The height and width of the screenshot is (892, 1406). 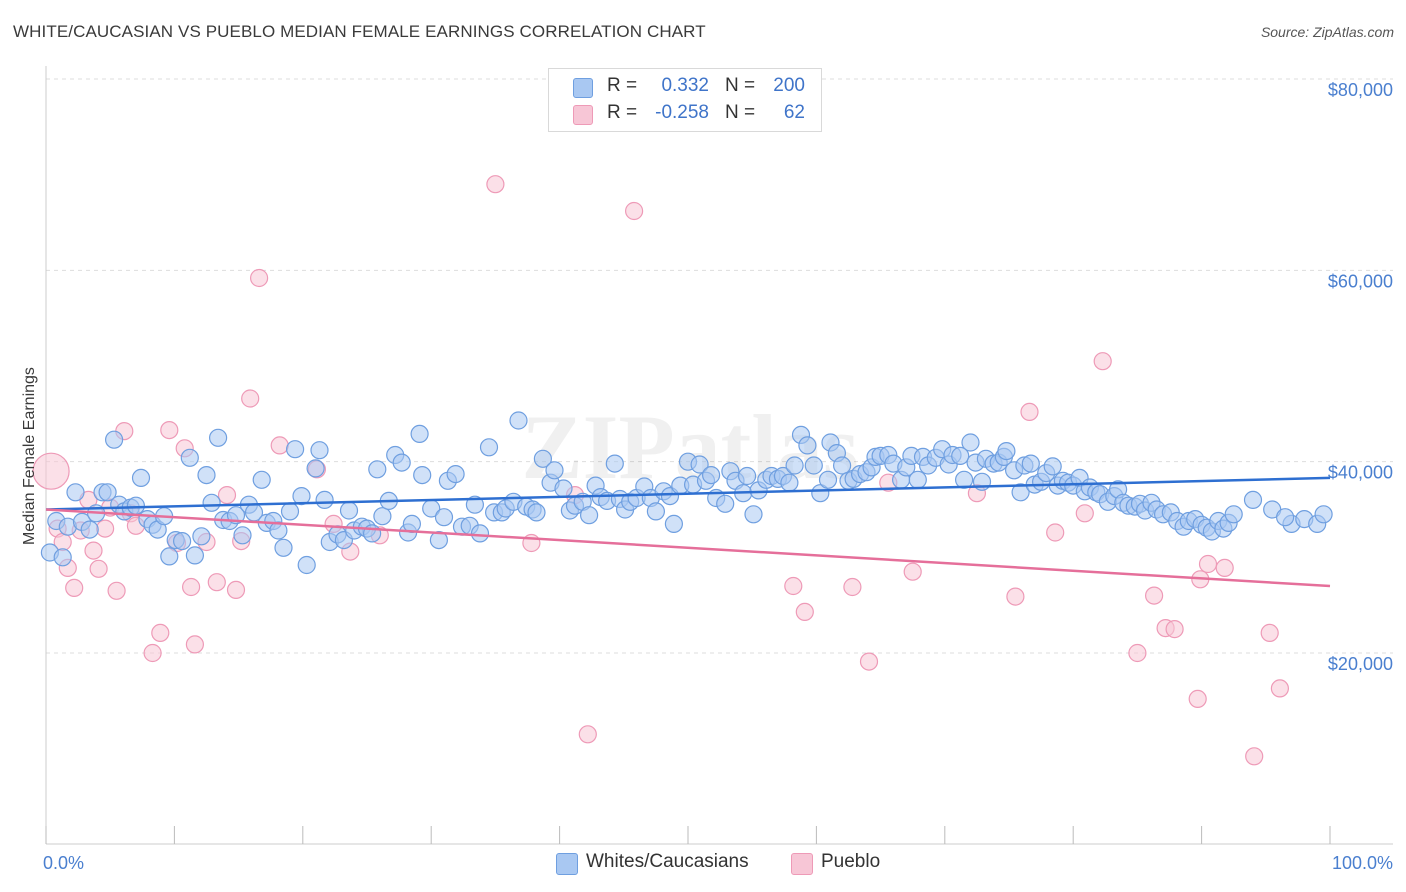 What do you see at coordinates (583, 115) in the screenshot?
I see `legend-swatch-pueblo` at bounding box center [583, 115].